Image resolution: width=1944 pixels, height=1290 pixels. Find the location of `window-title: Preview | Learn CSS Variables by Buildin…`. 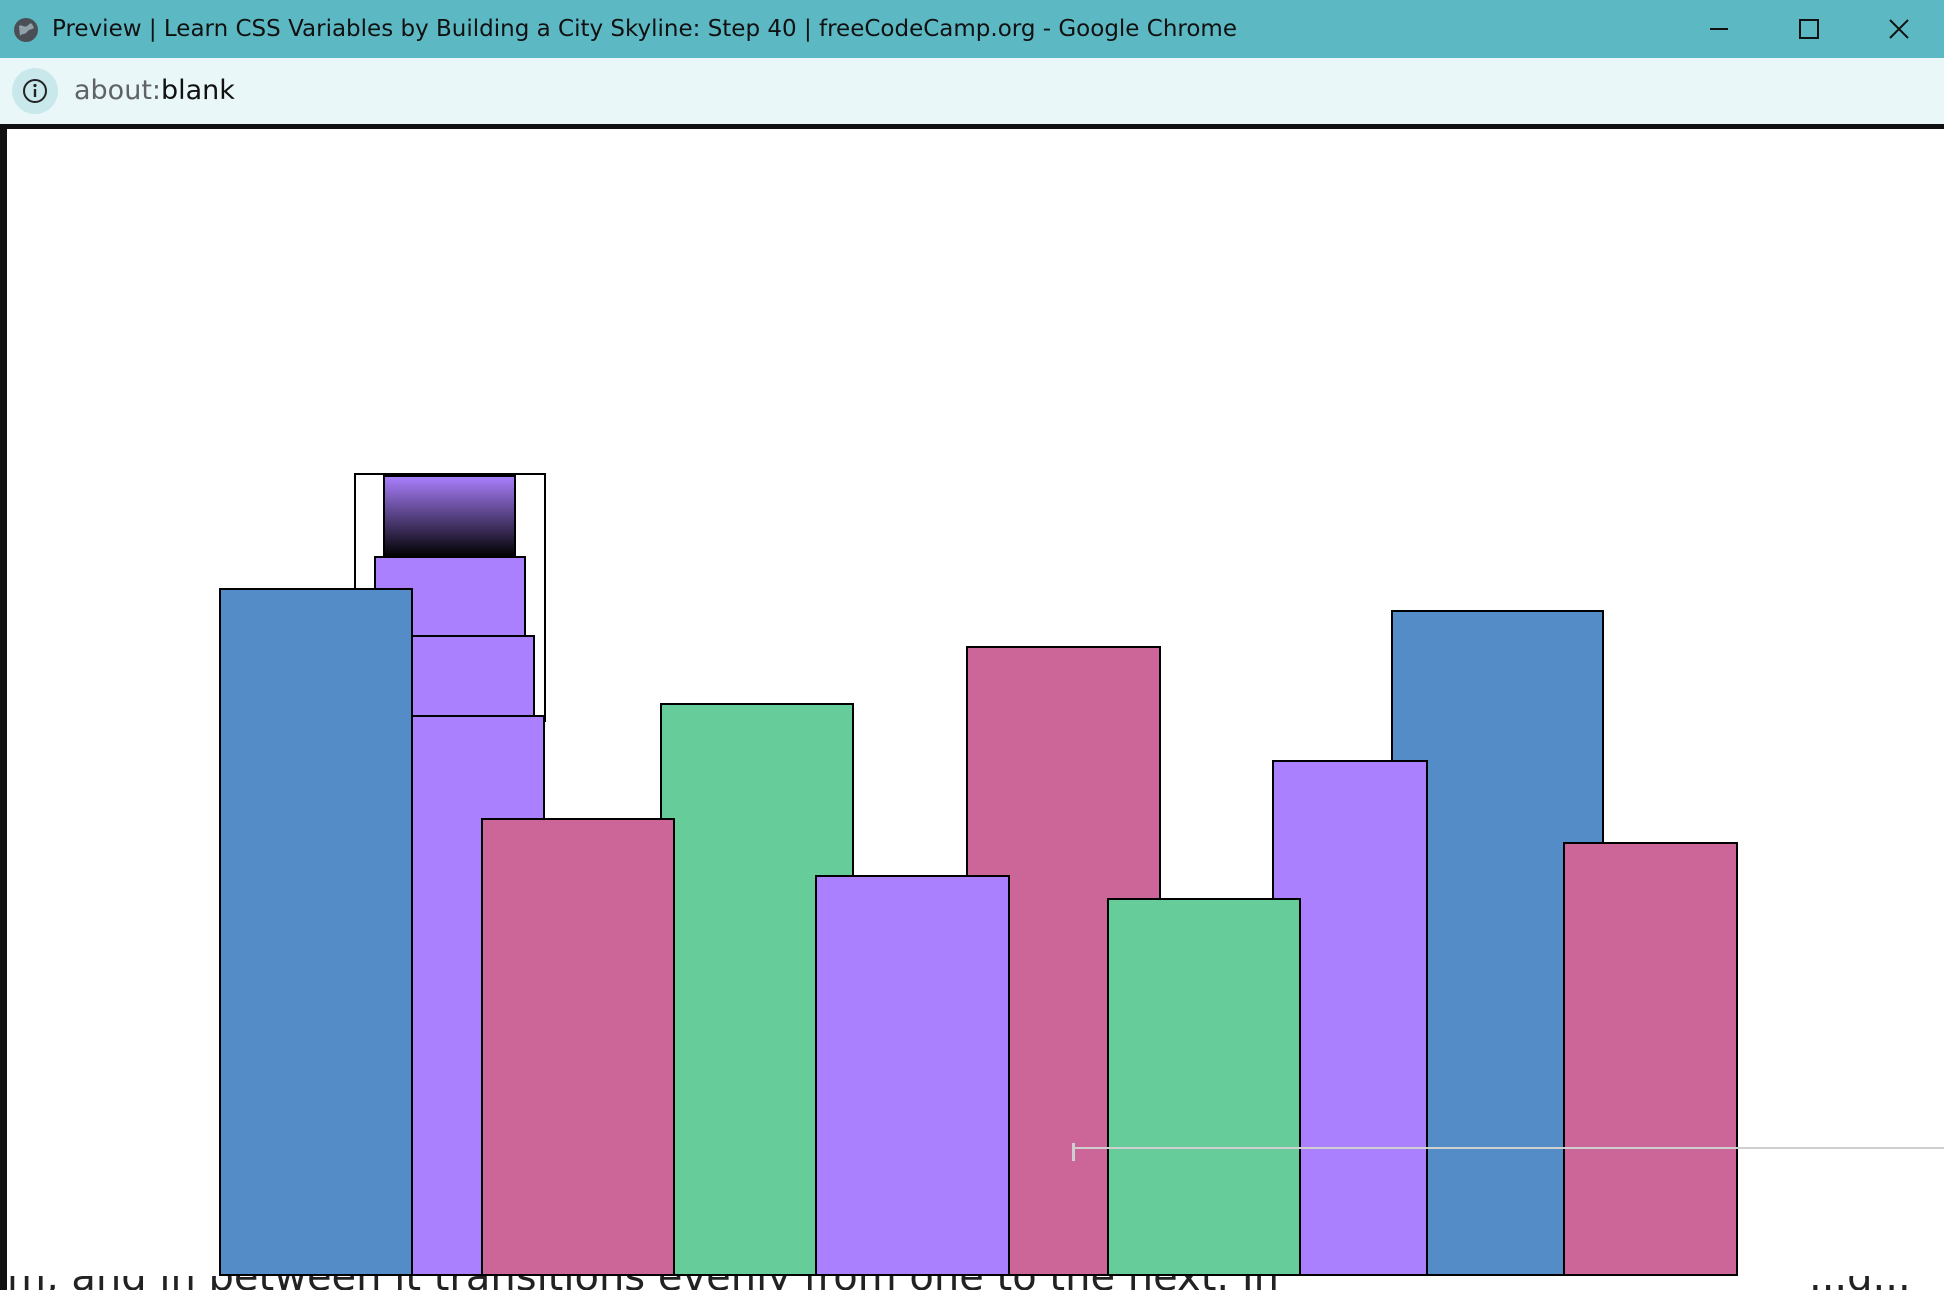

window-title: Preview | Learn CSS Variables by Buildin… is located at coordinates (644, 29).